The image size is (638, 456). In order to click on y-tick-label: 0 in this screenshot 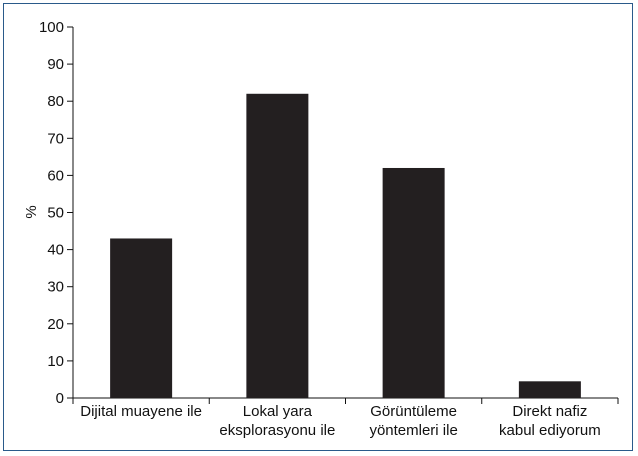, I will do `click(60, 398)`.